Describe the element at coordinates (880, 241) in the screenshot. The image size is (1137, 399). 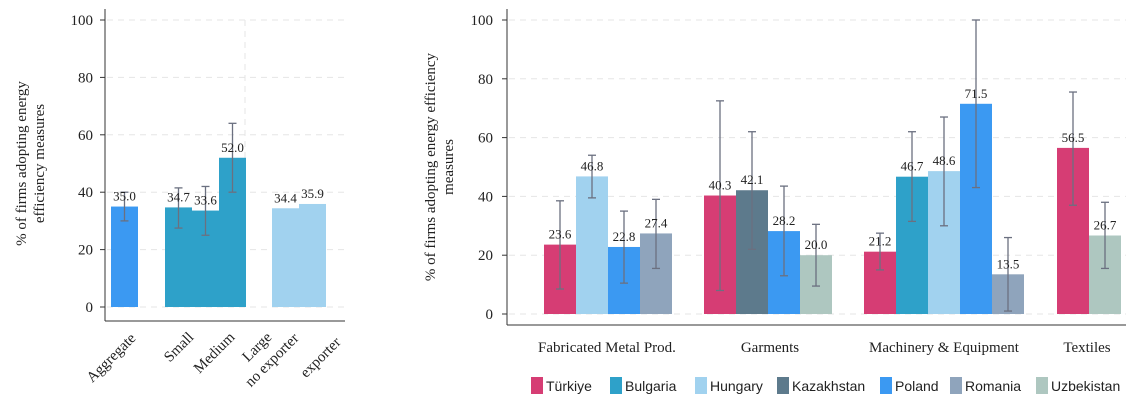
I see `data-label: 21.2` at that location.